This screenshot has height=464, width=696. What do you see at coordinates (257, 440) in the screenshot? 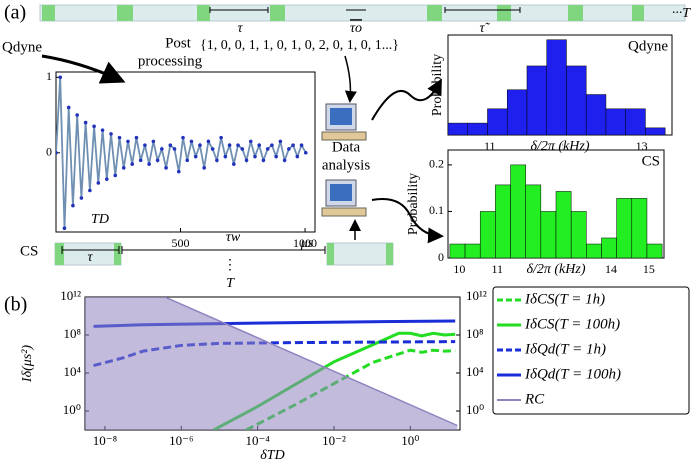
I see `x-tick-label: 10⁻⁴` at bounding box center [257, 440].